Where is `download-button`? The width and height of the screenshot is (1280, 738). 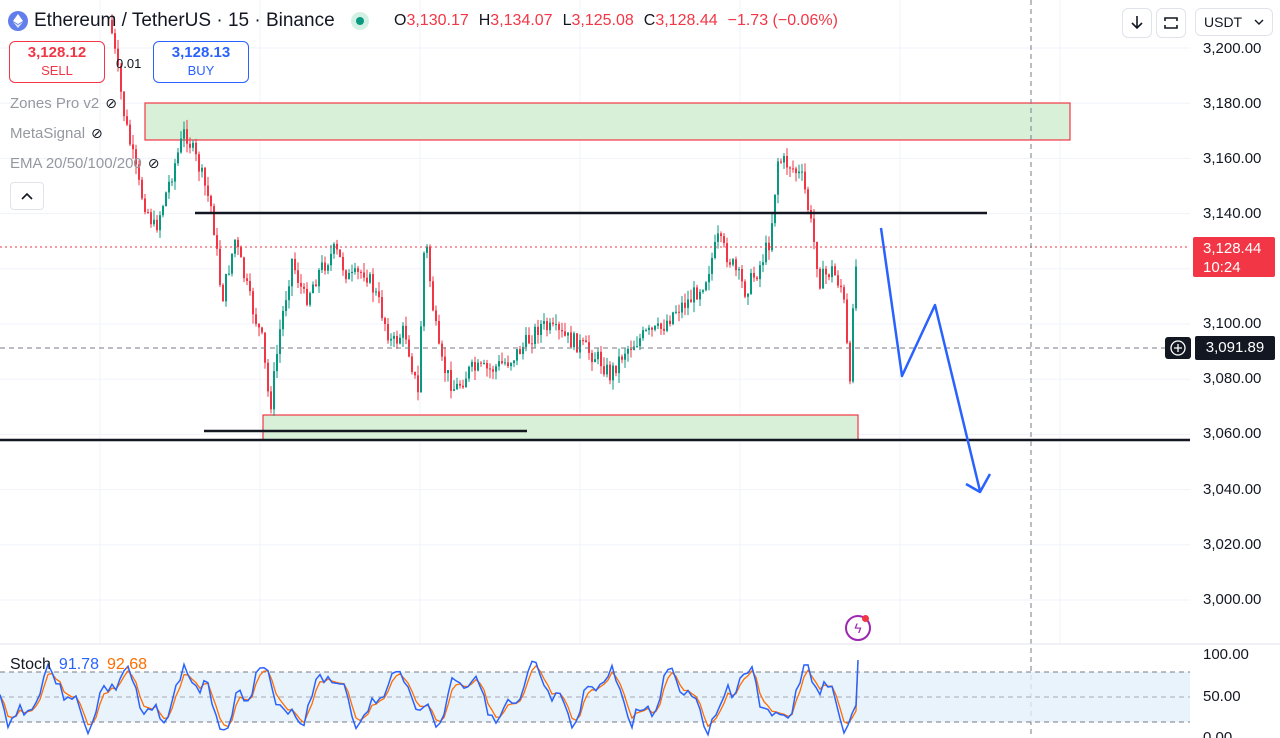
download-button is located at coordinates (1137, 23).